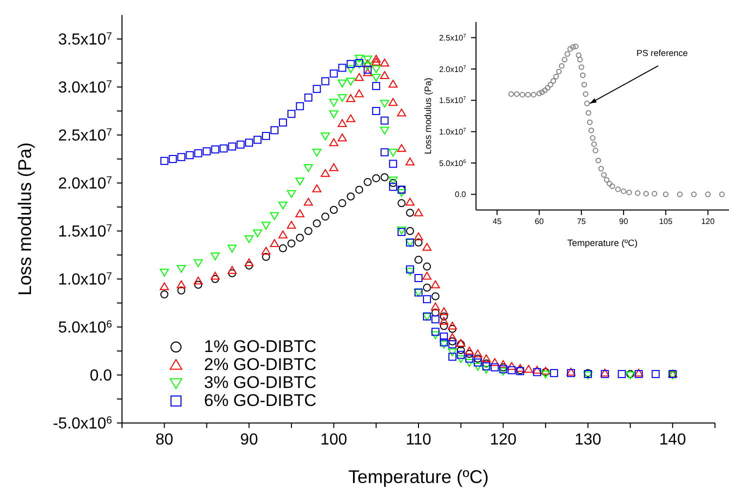  I want to click on x-tick-label: 60, so click(539, 221).